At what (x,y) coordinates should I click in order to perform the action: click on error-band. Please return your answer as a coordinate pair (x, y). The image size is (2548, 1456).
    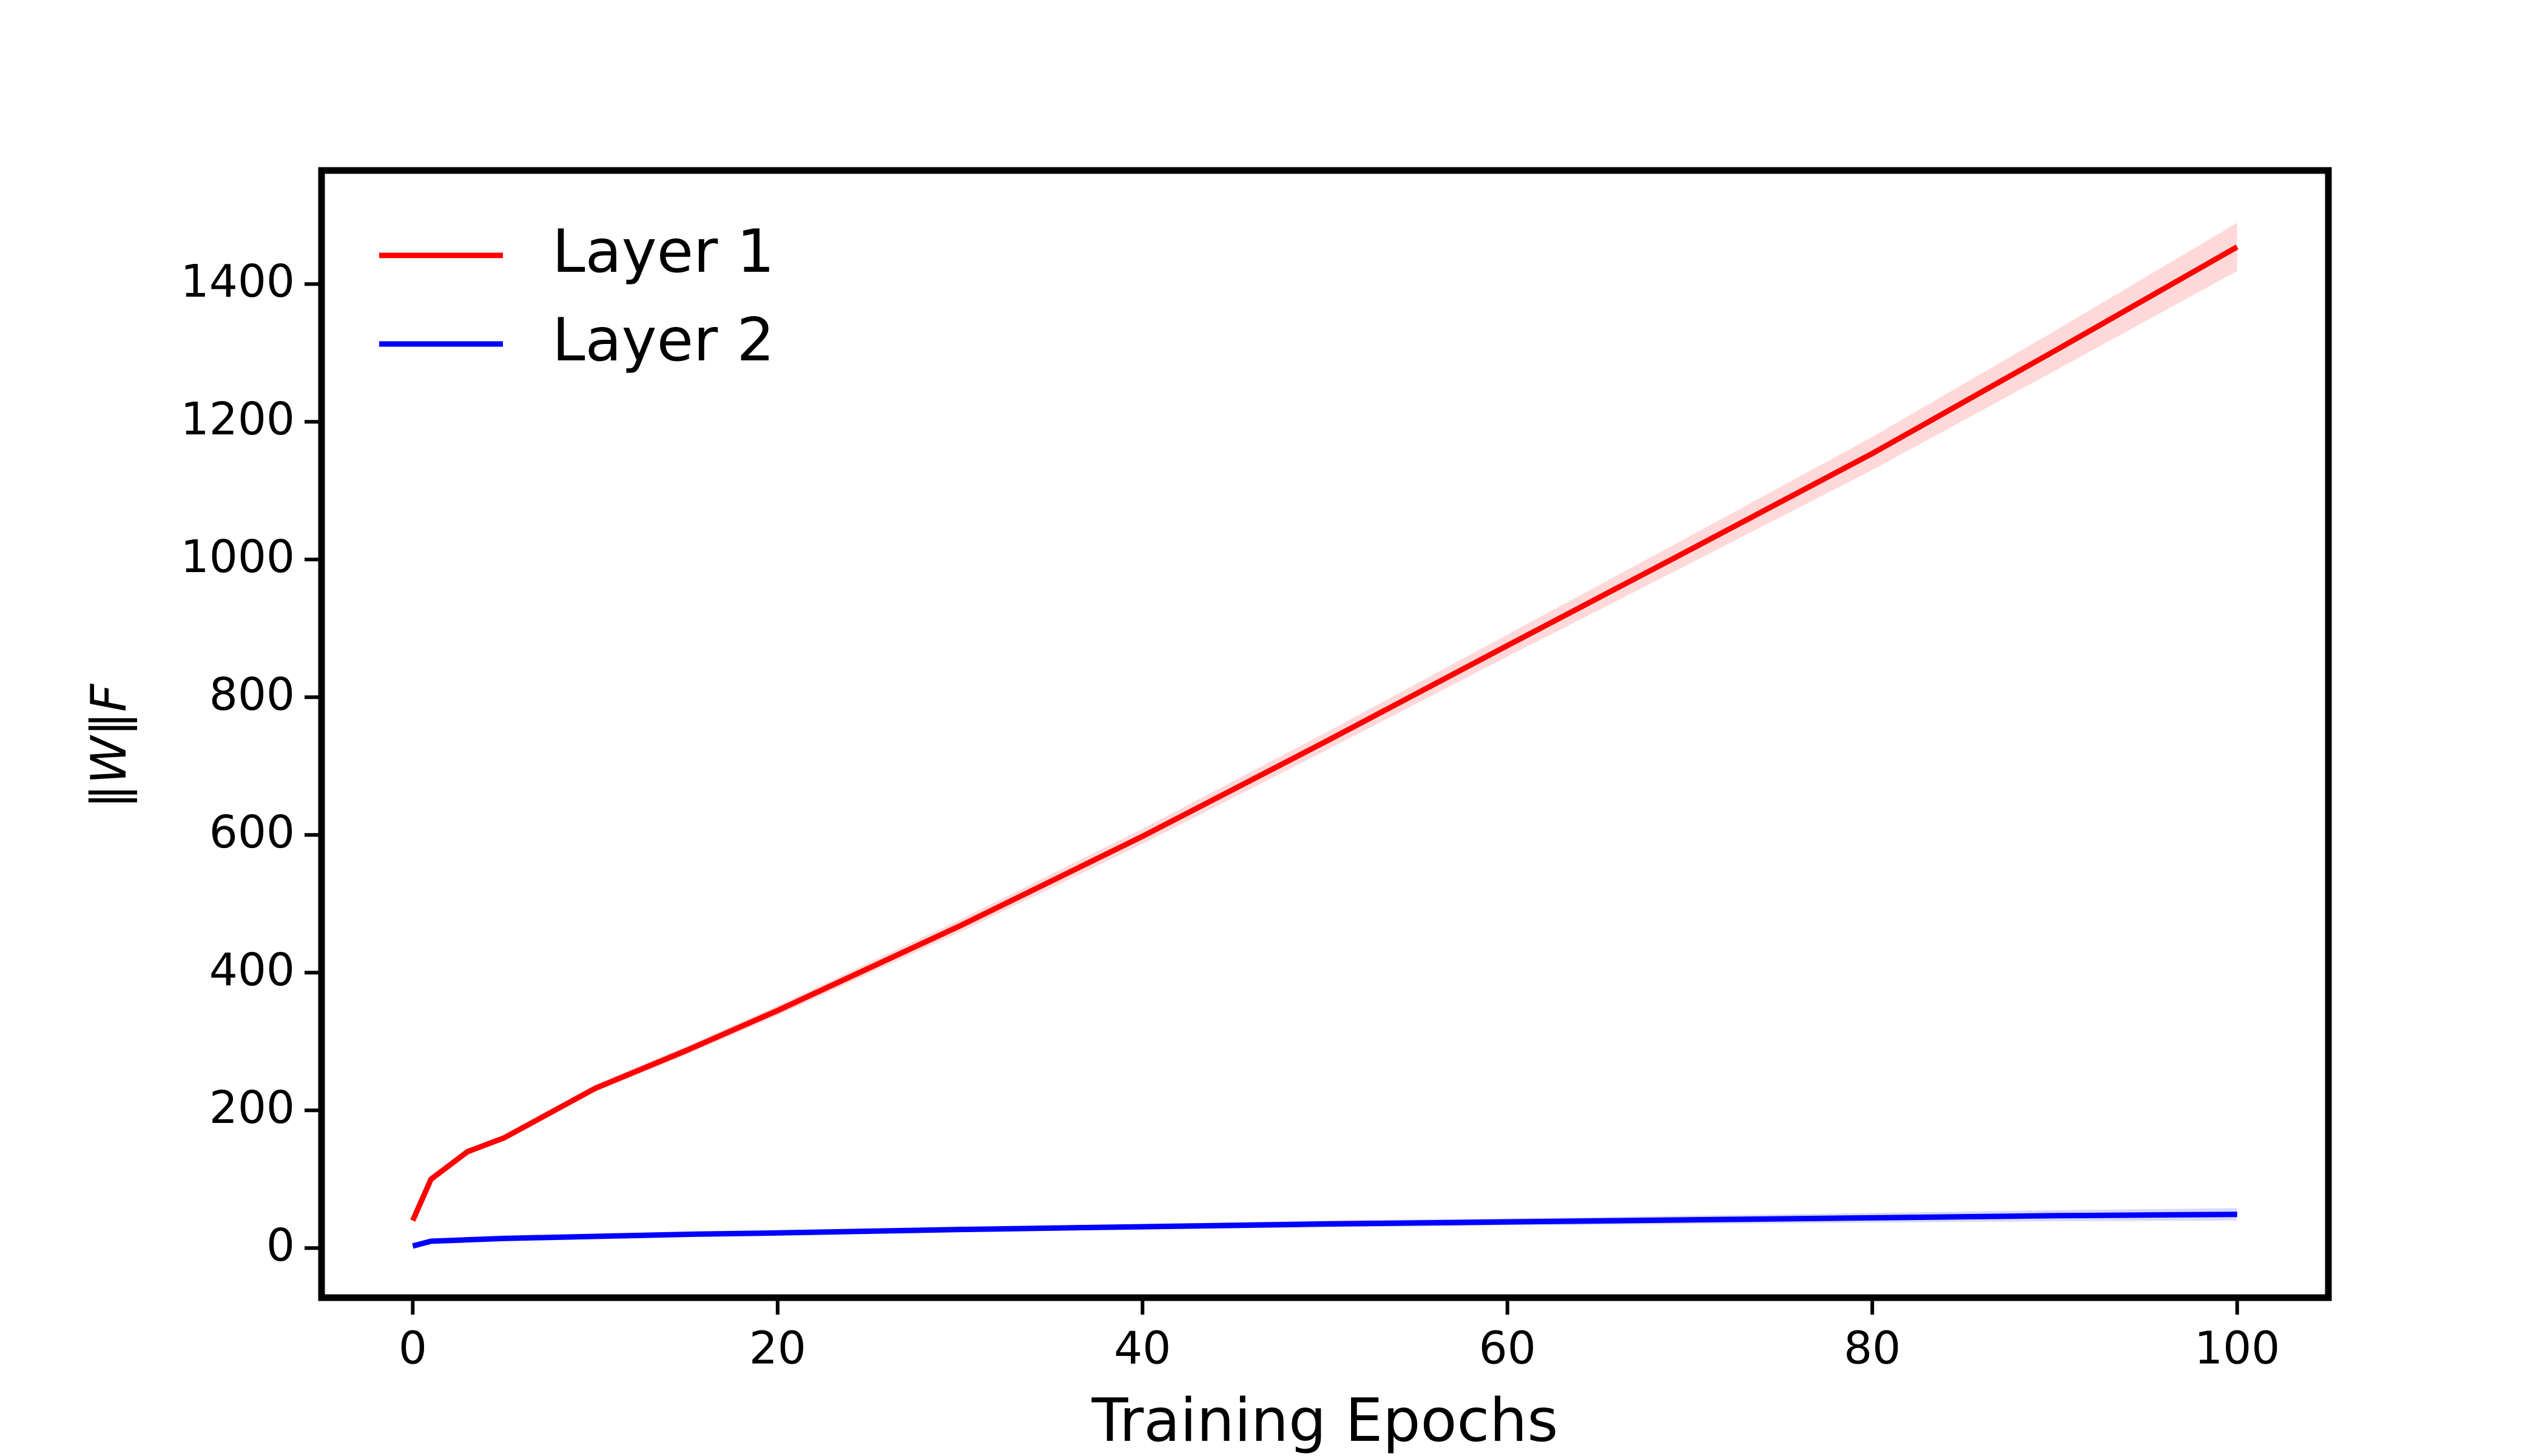
    Looking at the image, I should click on (1325, 1227).